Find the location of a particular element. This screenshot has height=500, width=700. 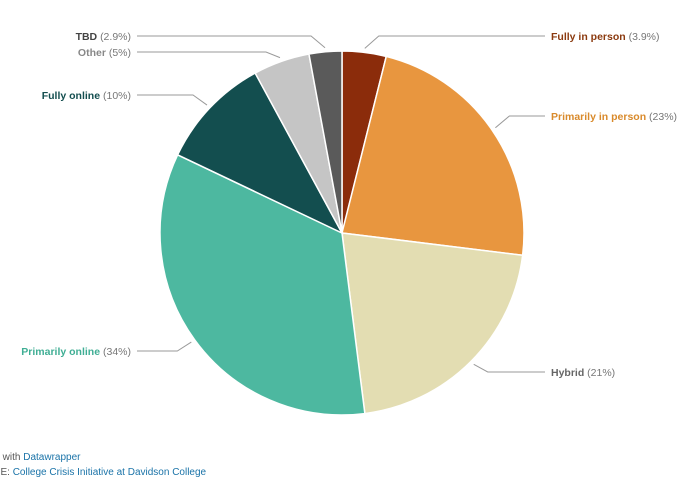

slice-label-hybrid: Hybrid (21%) is located at coordinates (583, 373).